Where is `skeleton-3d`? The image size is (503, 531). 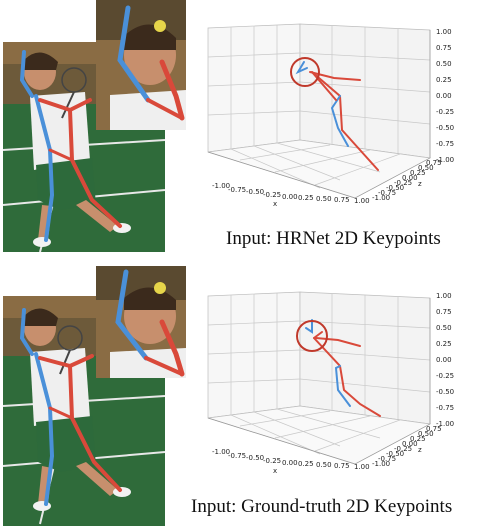 skeleton-3d is located at coordinates (343, 368).